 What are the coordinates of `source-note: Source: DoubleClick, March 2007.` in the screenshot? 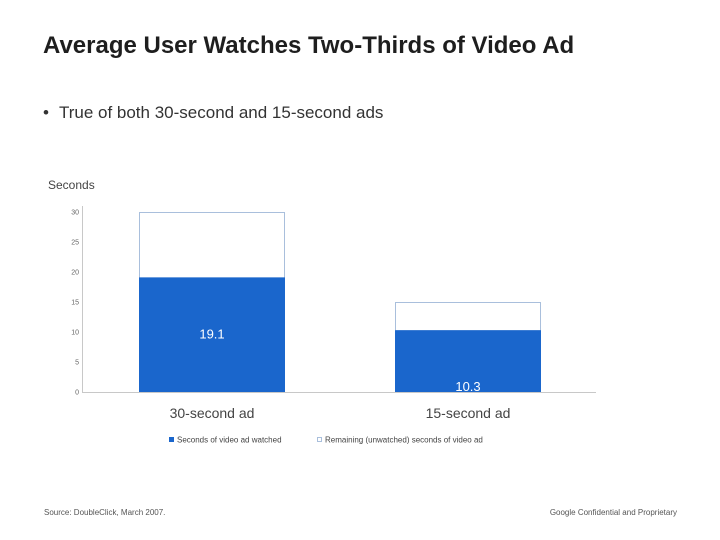 It's located at (105, 512).